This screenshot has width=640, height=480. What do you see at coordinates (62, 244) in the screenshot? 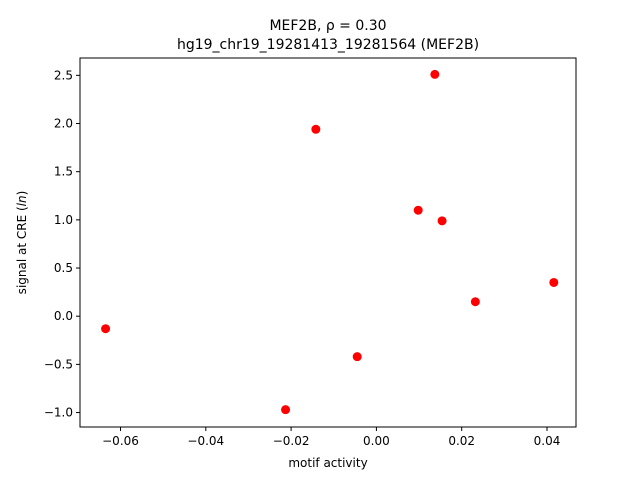
I see `y-axis-ticks: −1.0 −0.5 0.0 0.5 1.0 1.5 2.0 2.5` at bounding box center [62, 244].